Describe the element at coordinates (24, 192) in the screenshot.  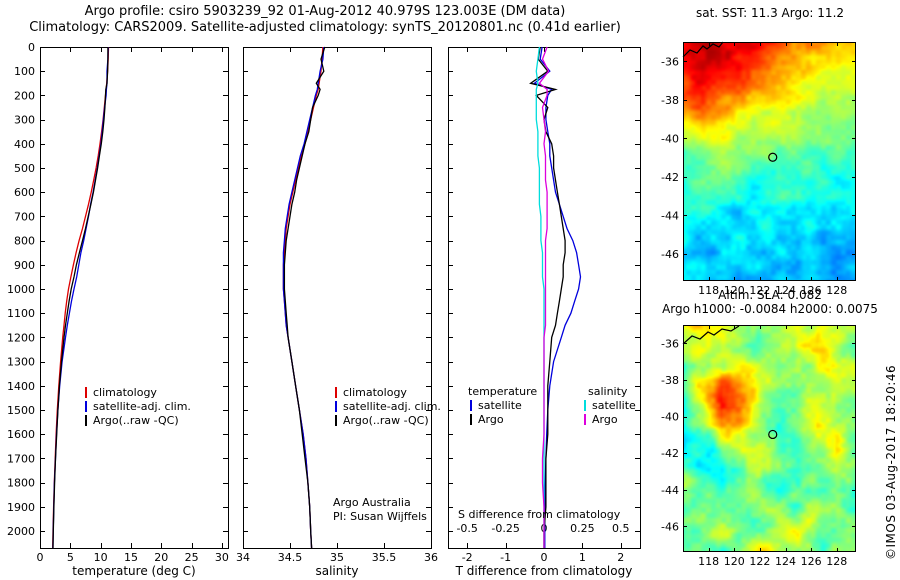
I see `depth-tick-label: 600` at that location.